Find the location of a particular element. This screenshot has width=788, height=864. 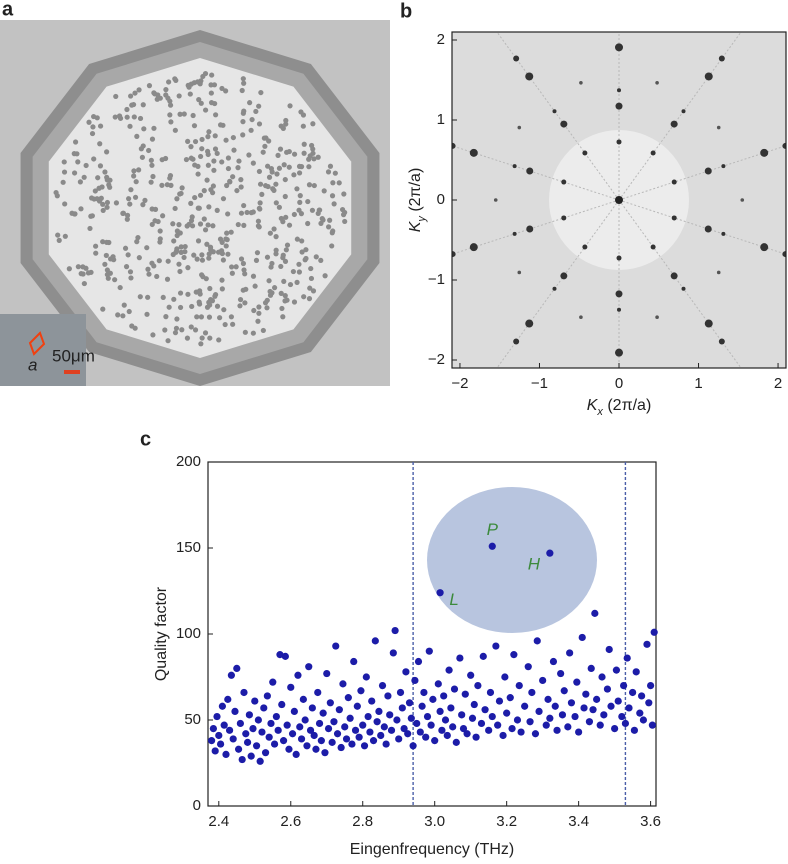

panel-label: b is located at coordinates (406, 11).